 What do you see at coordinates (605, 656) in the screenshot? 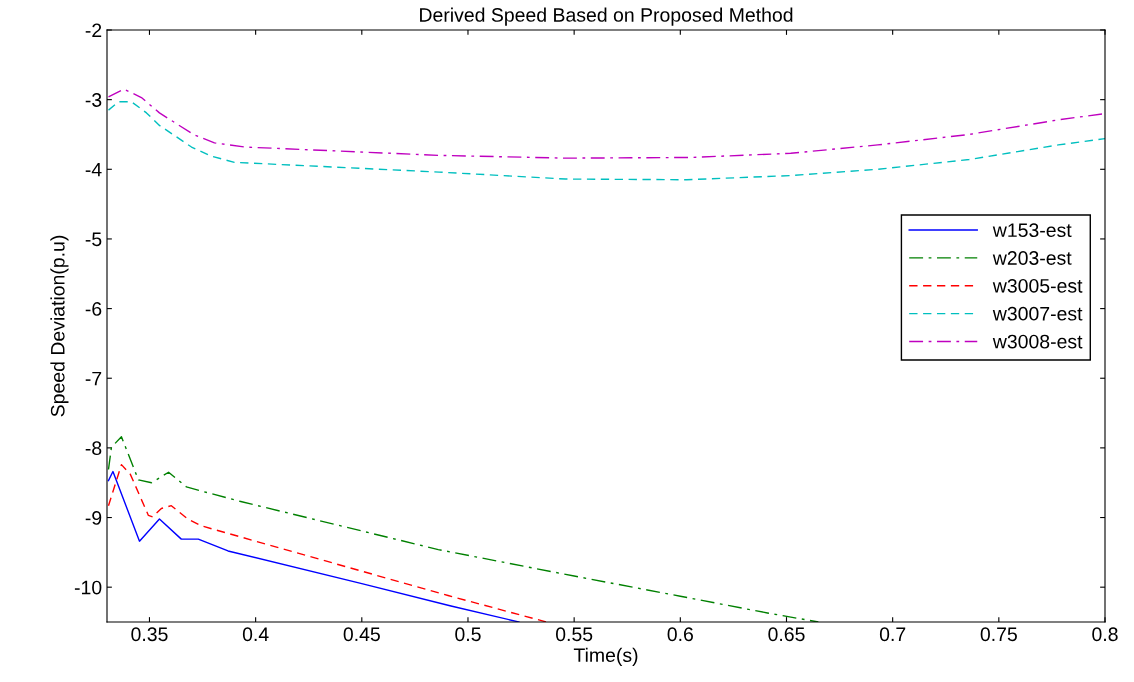
I see `x-axis-title: Time(s)` at bounding box center [605, 656].